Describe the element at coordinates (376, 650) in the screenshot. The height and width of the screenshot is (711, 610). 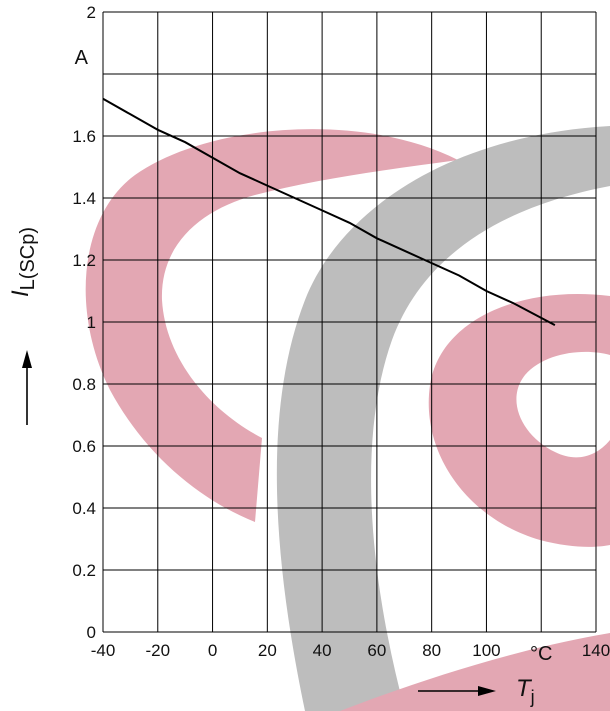
I see `x-tick-label-5: 60` at that location.